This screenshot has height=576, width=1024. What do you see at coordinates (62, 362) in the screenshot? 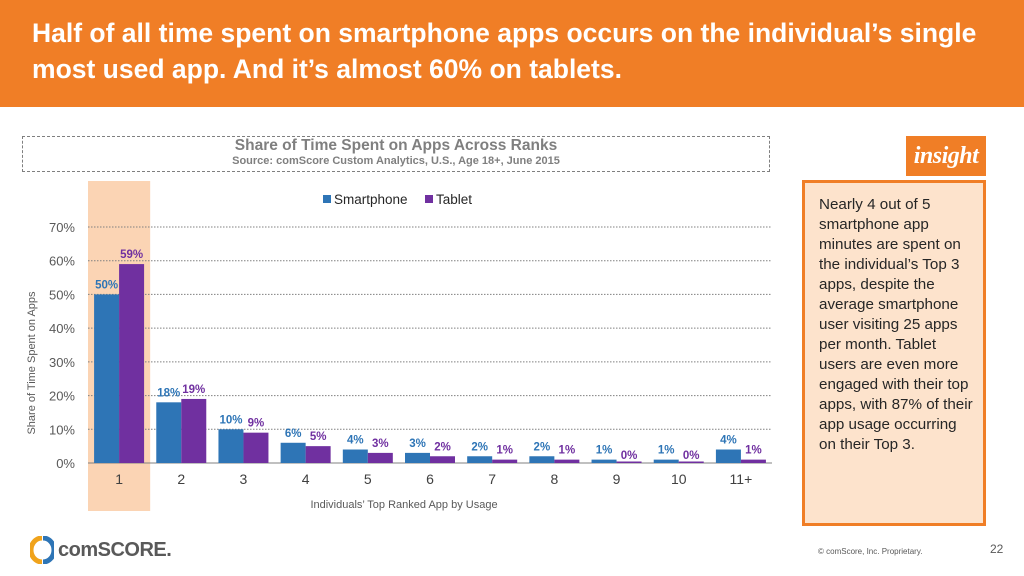
I see `y-tick-label: 30%` at bounding box center [62, 362].